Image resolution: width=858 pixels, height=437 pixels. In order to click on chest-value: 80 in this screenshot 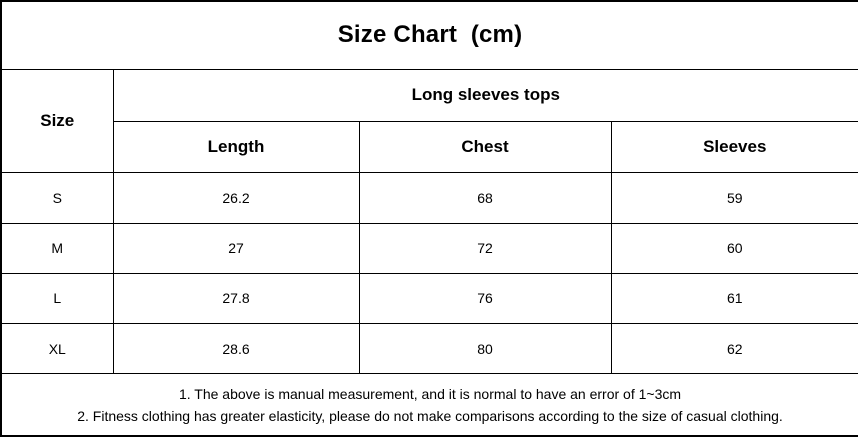, I will do `click(485, 348)`.